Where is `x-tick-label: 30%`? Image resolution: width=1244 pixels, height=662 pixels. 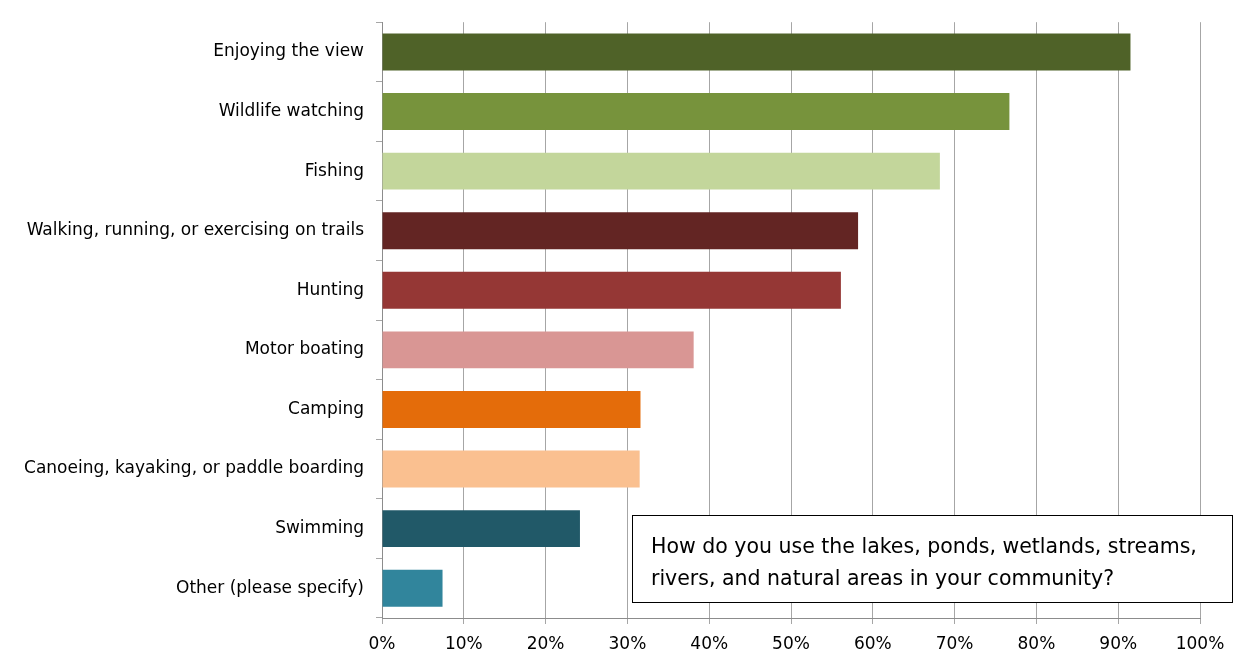 x-tick-label: 30% is located at coordinates (627, 642).